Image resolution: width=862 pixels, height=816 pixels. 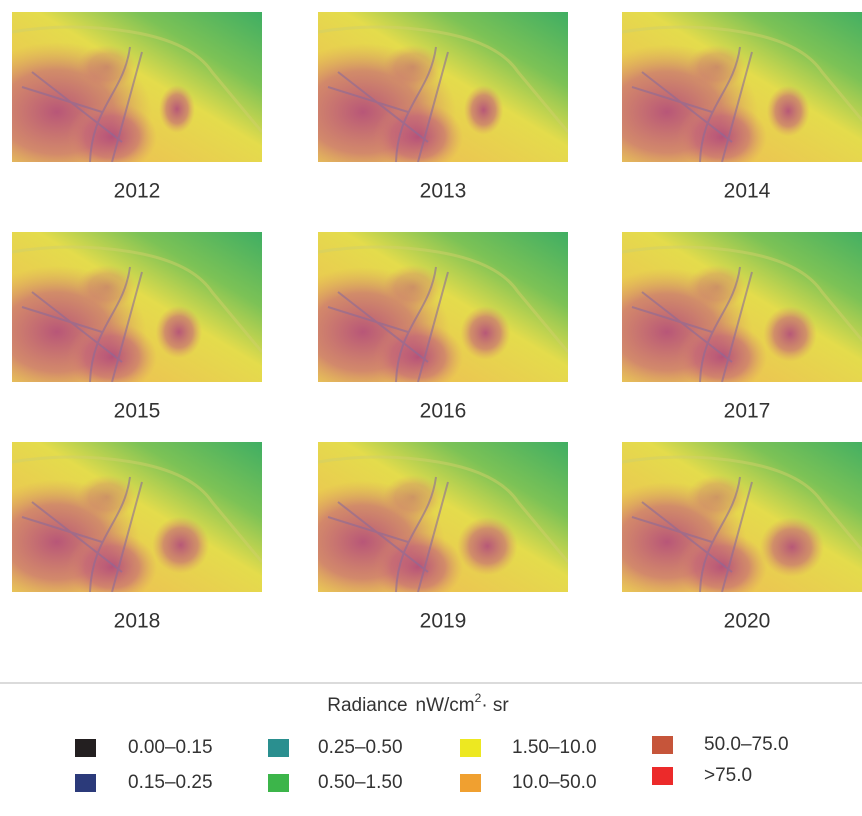 What do you see at coordinates (137, 411) in the screenshot?
I see `year-label: 2015` at bounding box center [137, 411].